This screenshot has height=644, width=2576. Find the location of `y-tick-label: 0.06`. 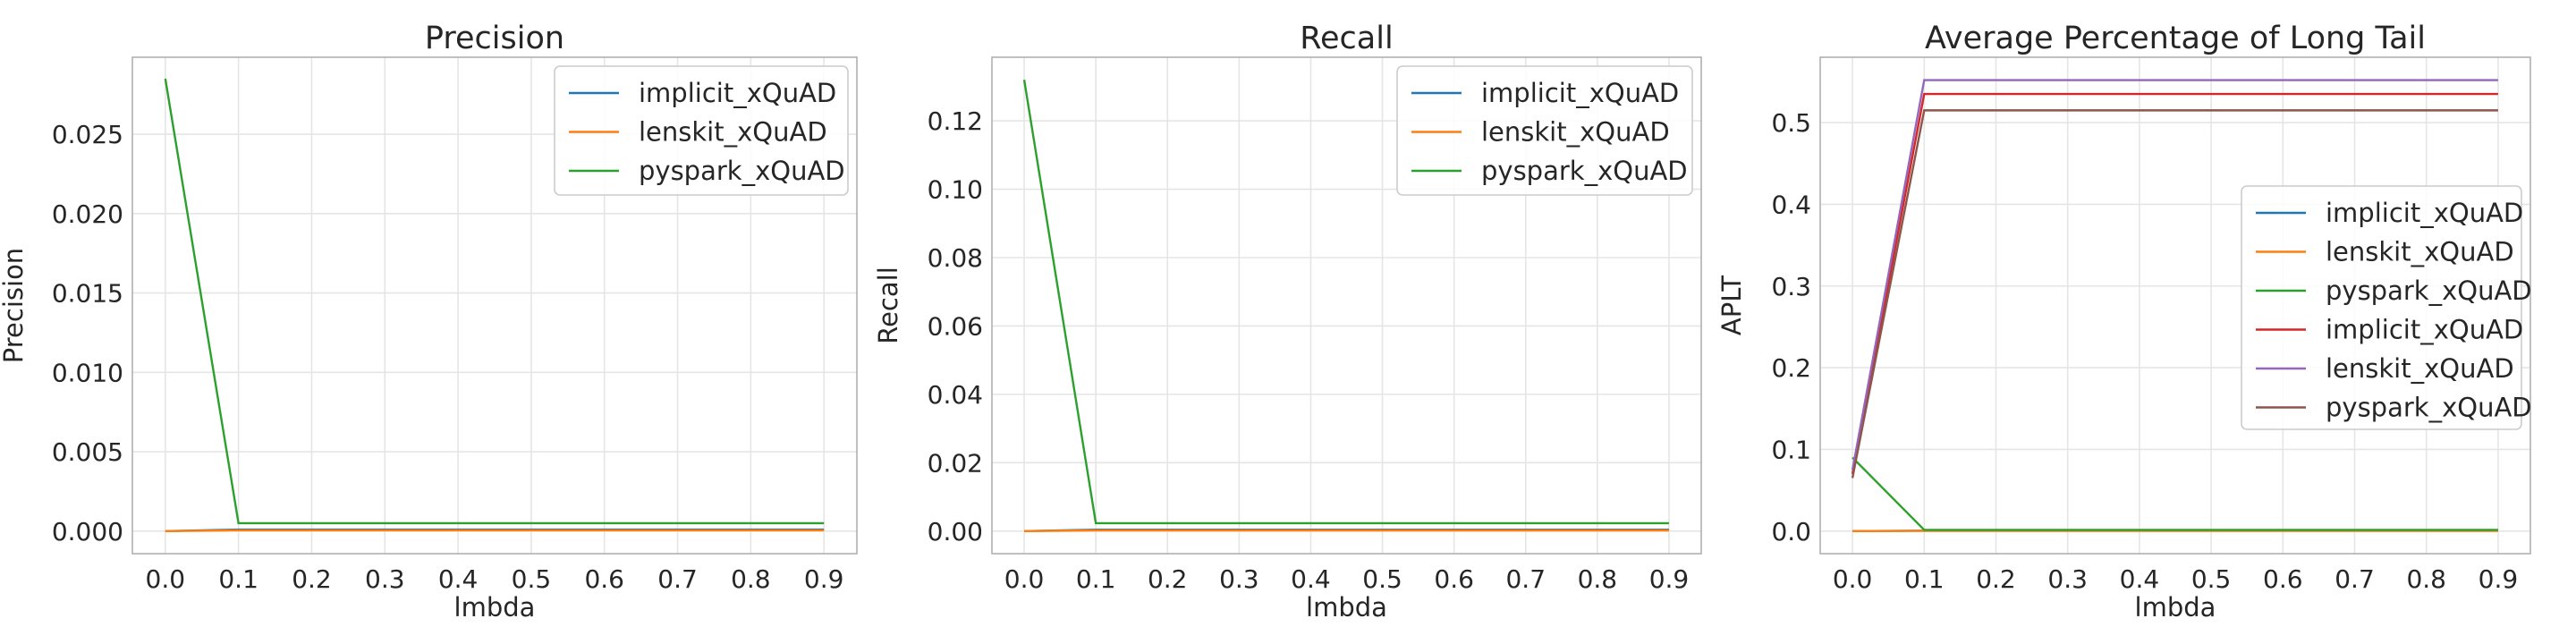

y-tick-label: 0.06 is located at coordinates (955, 326).